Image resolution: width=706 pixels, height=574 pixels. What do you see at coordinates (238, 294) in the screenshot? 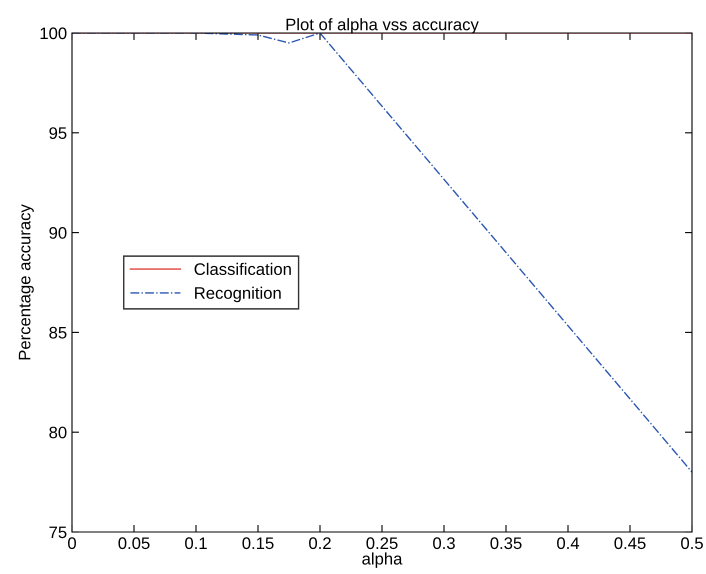
I see `legend-label: Recognition` at bounding box center [238, 294].